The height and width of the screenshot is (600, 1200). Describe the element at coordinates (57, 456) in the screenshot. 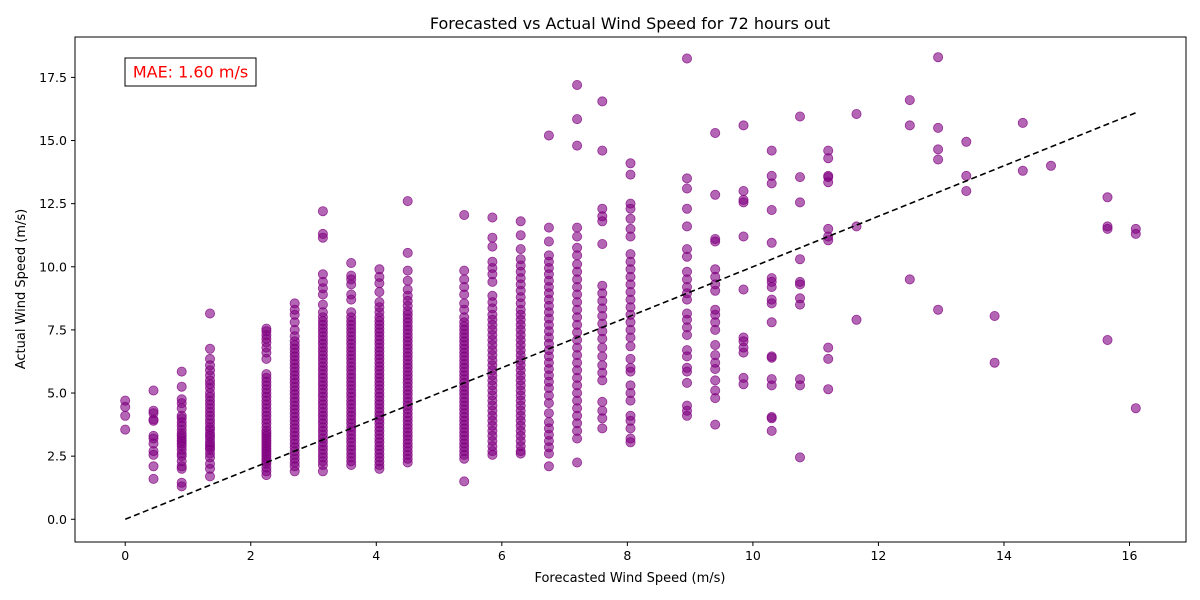

I see `y-tick-label: 2.5` at that location.